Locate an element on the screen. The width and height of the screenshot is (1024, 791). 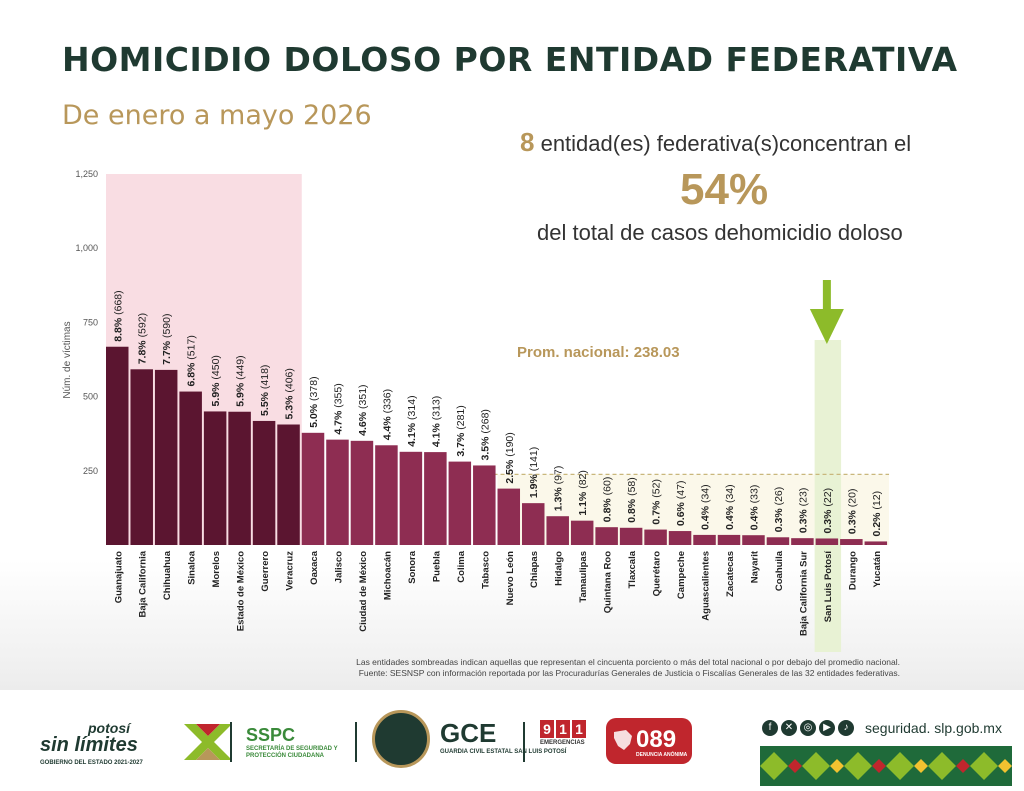
bar-count-label: (22) is located at coordinates (828, 497).